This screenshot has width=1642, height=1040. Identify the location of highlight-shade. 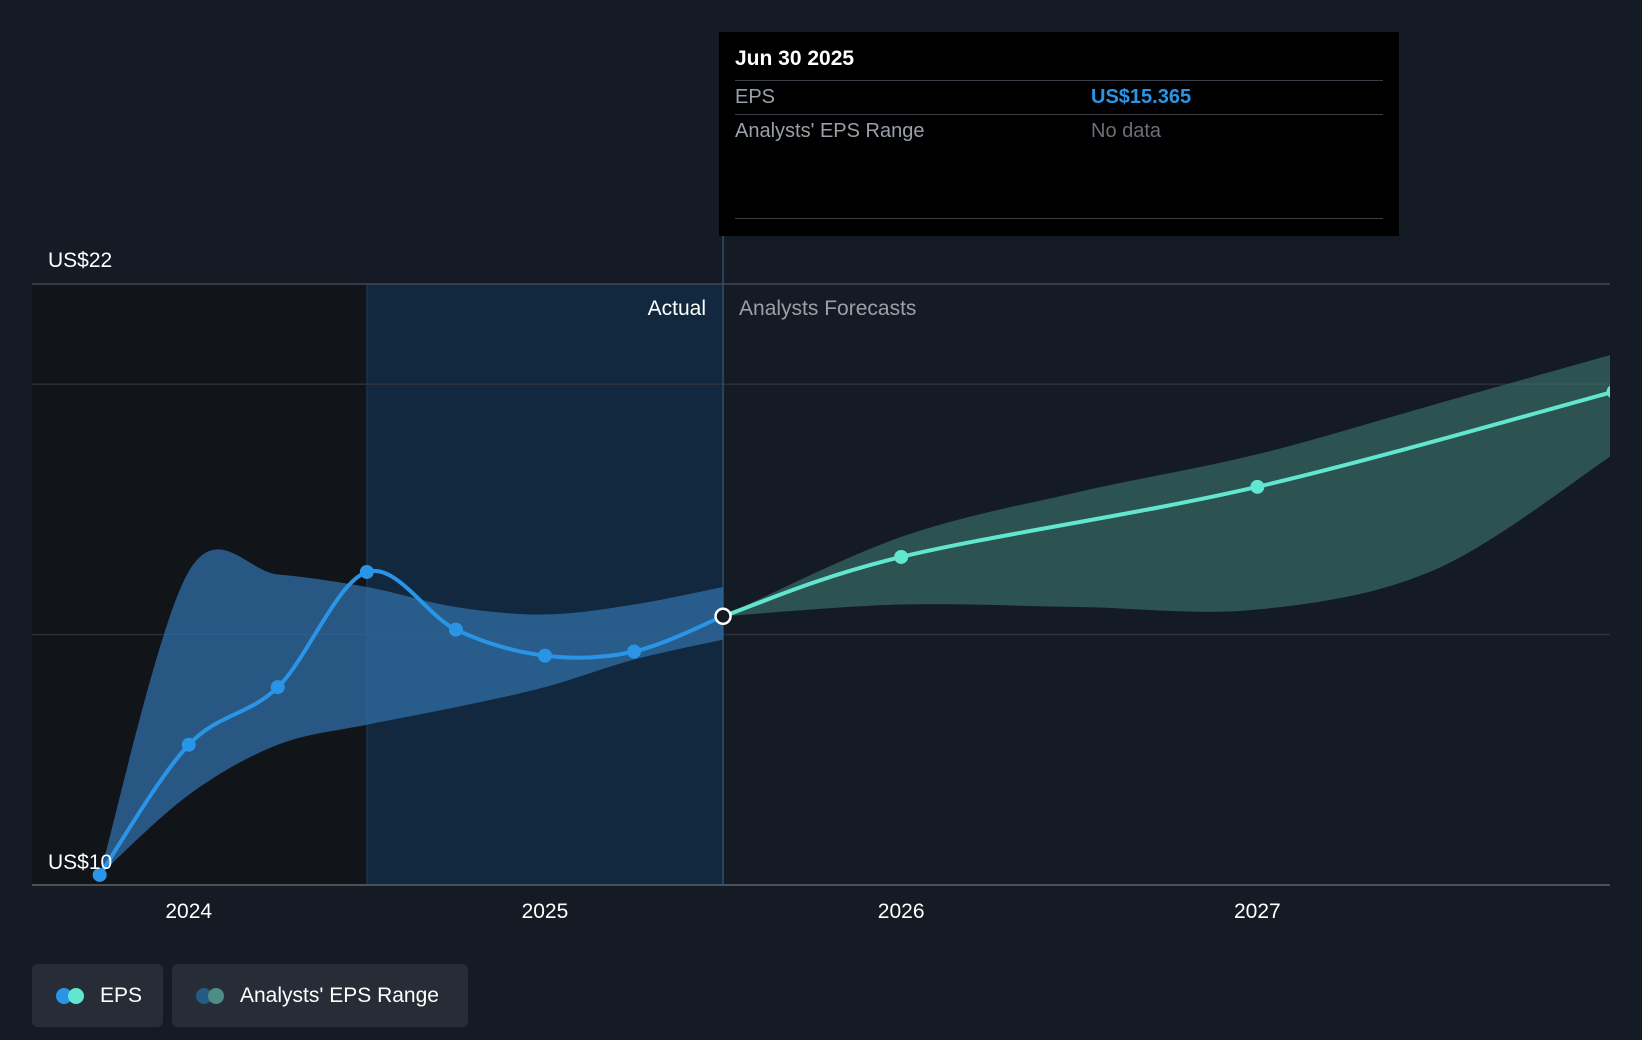
(545, 584).